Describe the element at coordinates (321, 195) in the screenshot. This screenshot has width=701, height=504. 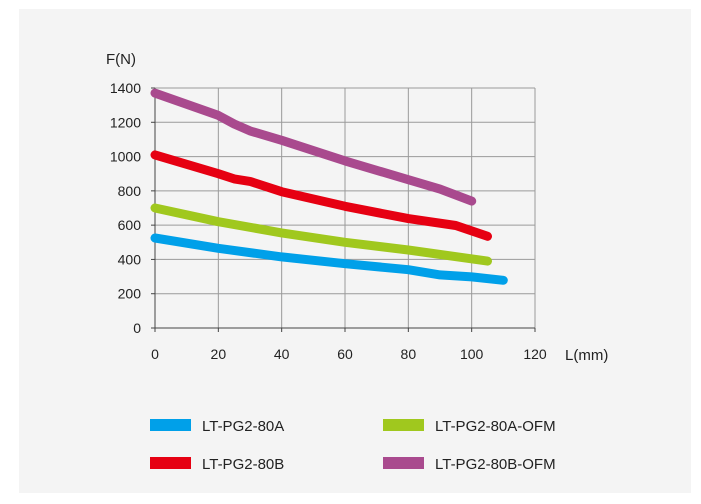
I see `series-line-lt-pg2-80b` at that location.